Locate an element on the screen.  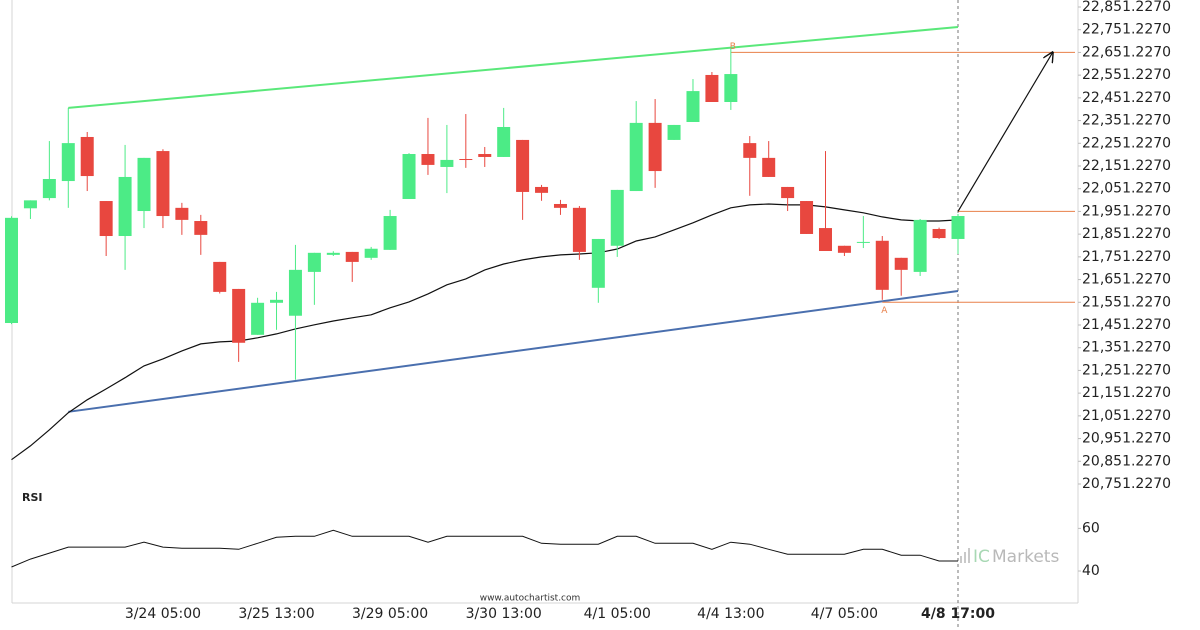
y-tick-label: 22,251.2270 is located at coordinates (1126, 143).